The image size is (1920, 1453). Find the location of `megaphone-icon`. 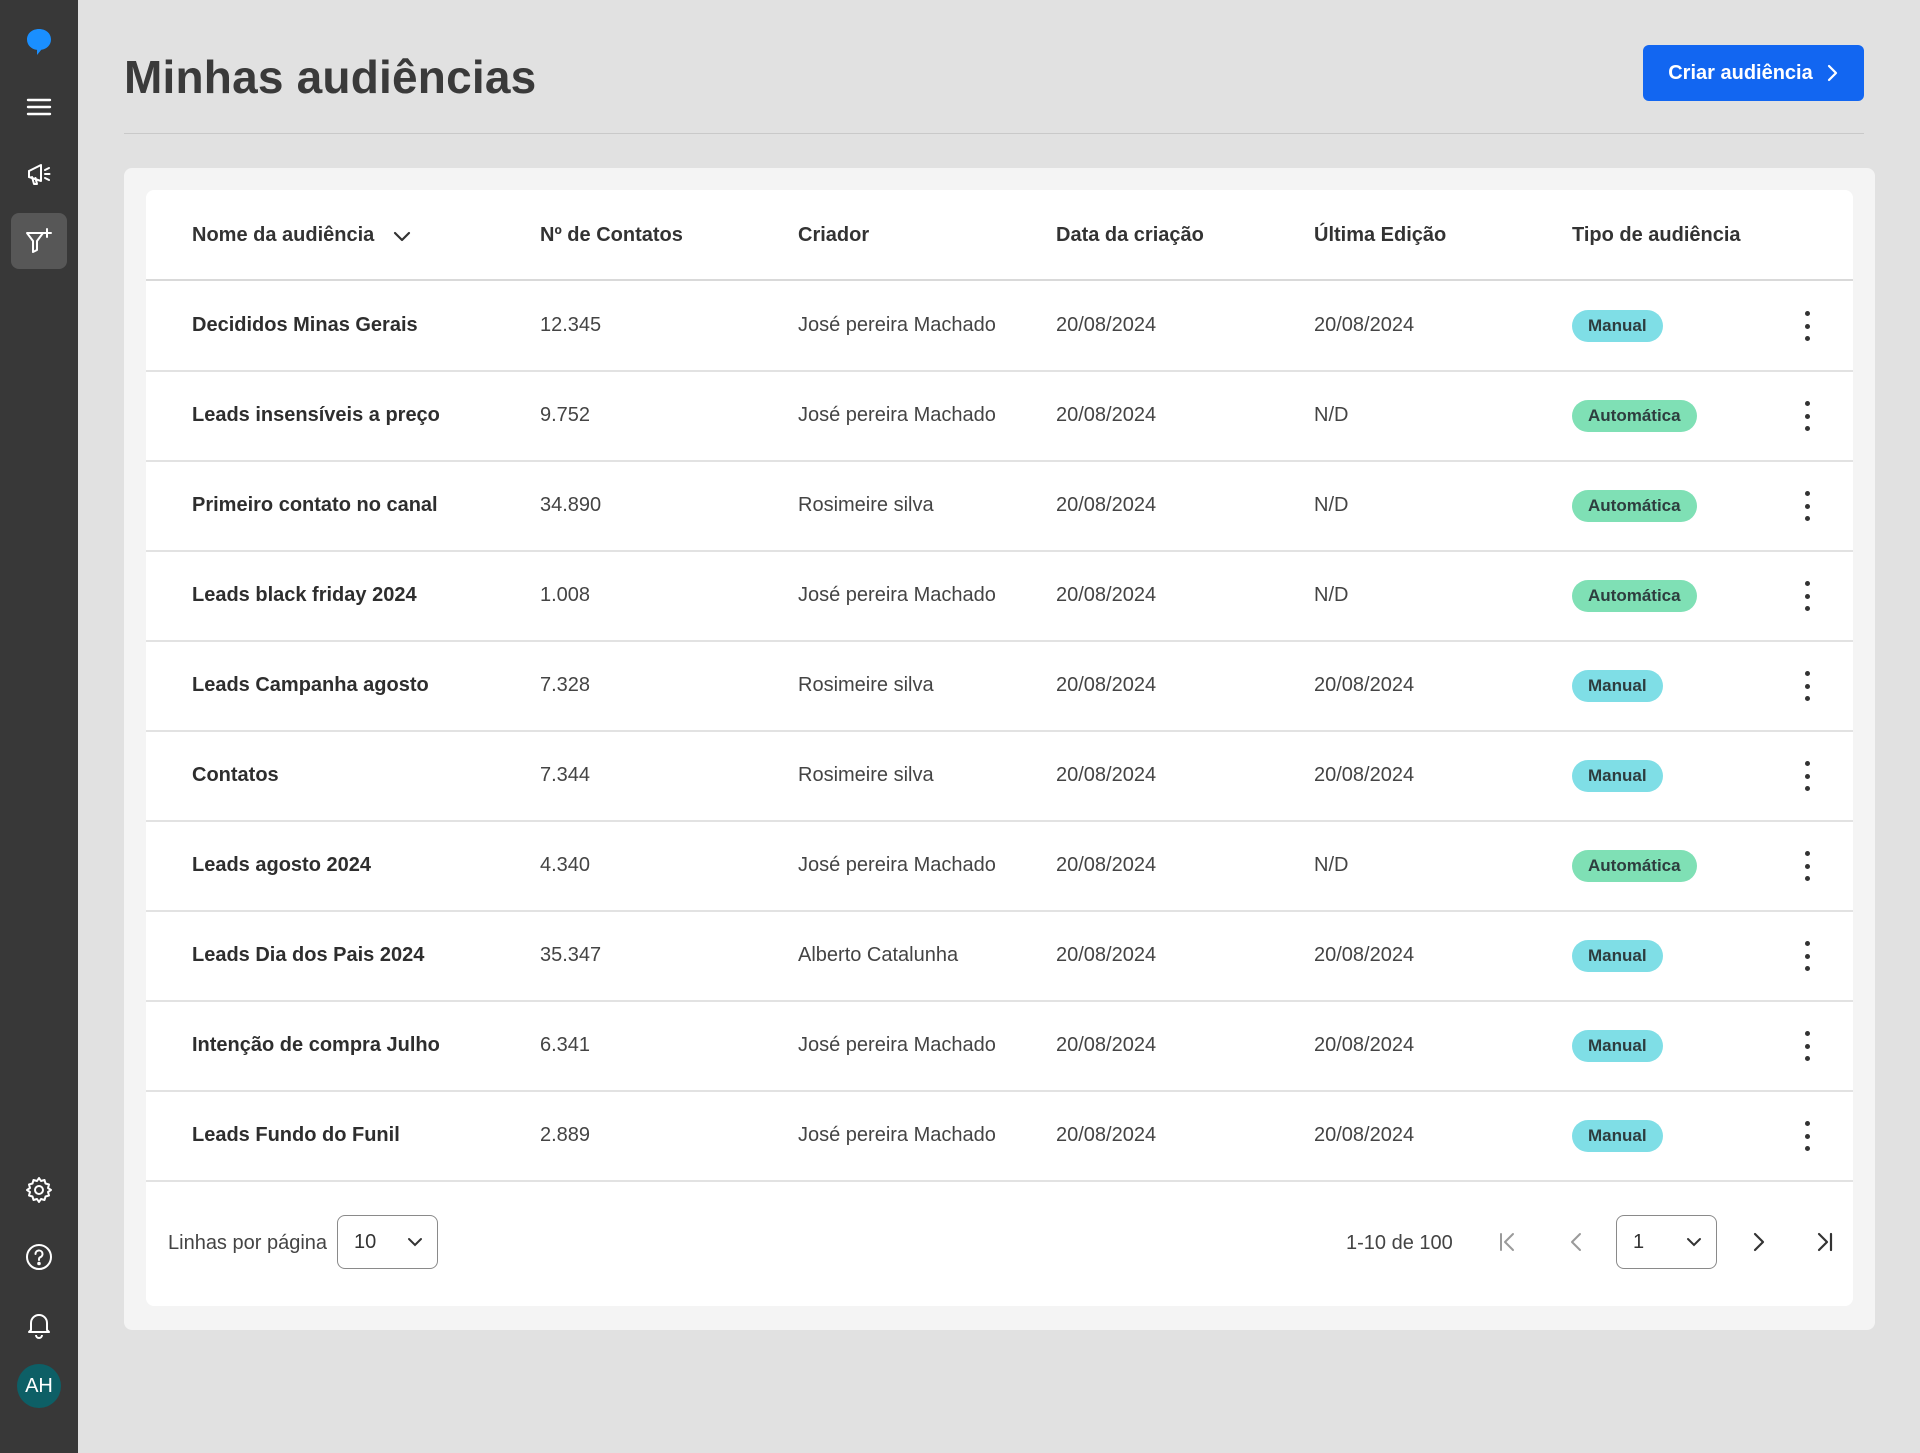

megaphone-icon is located at coordinates (39, 174).